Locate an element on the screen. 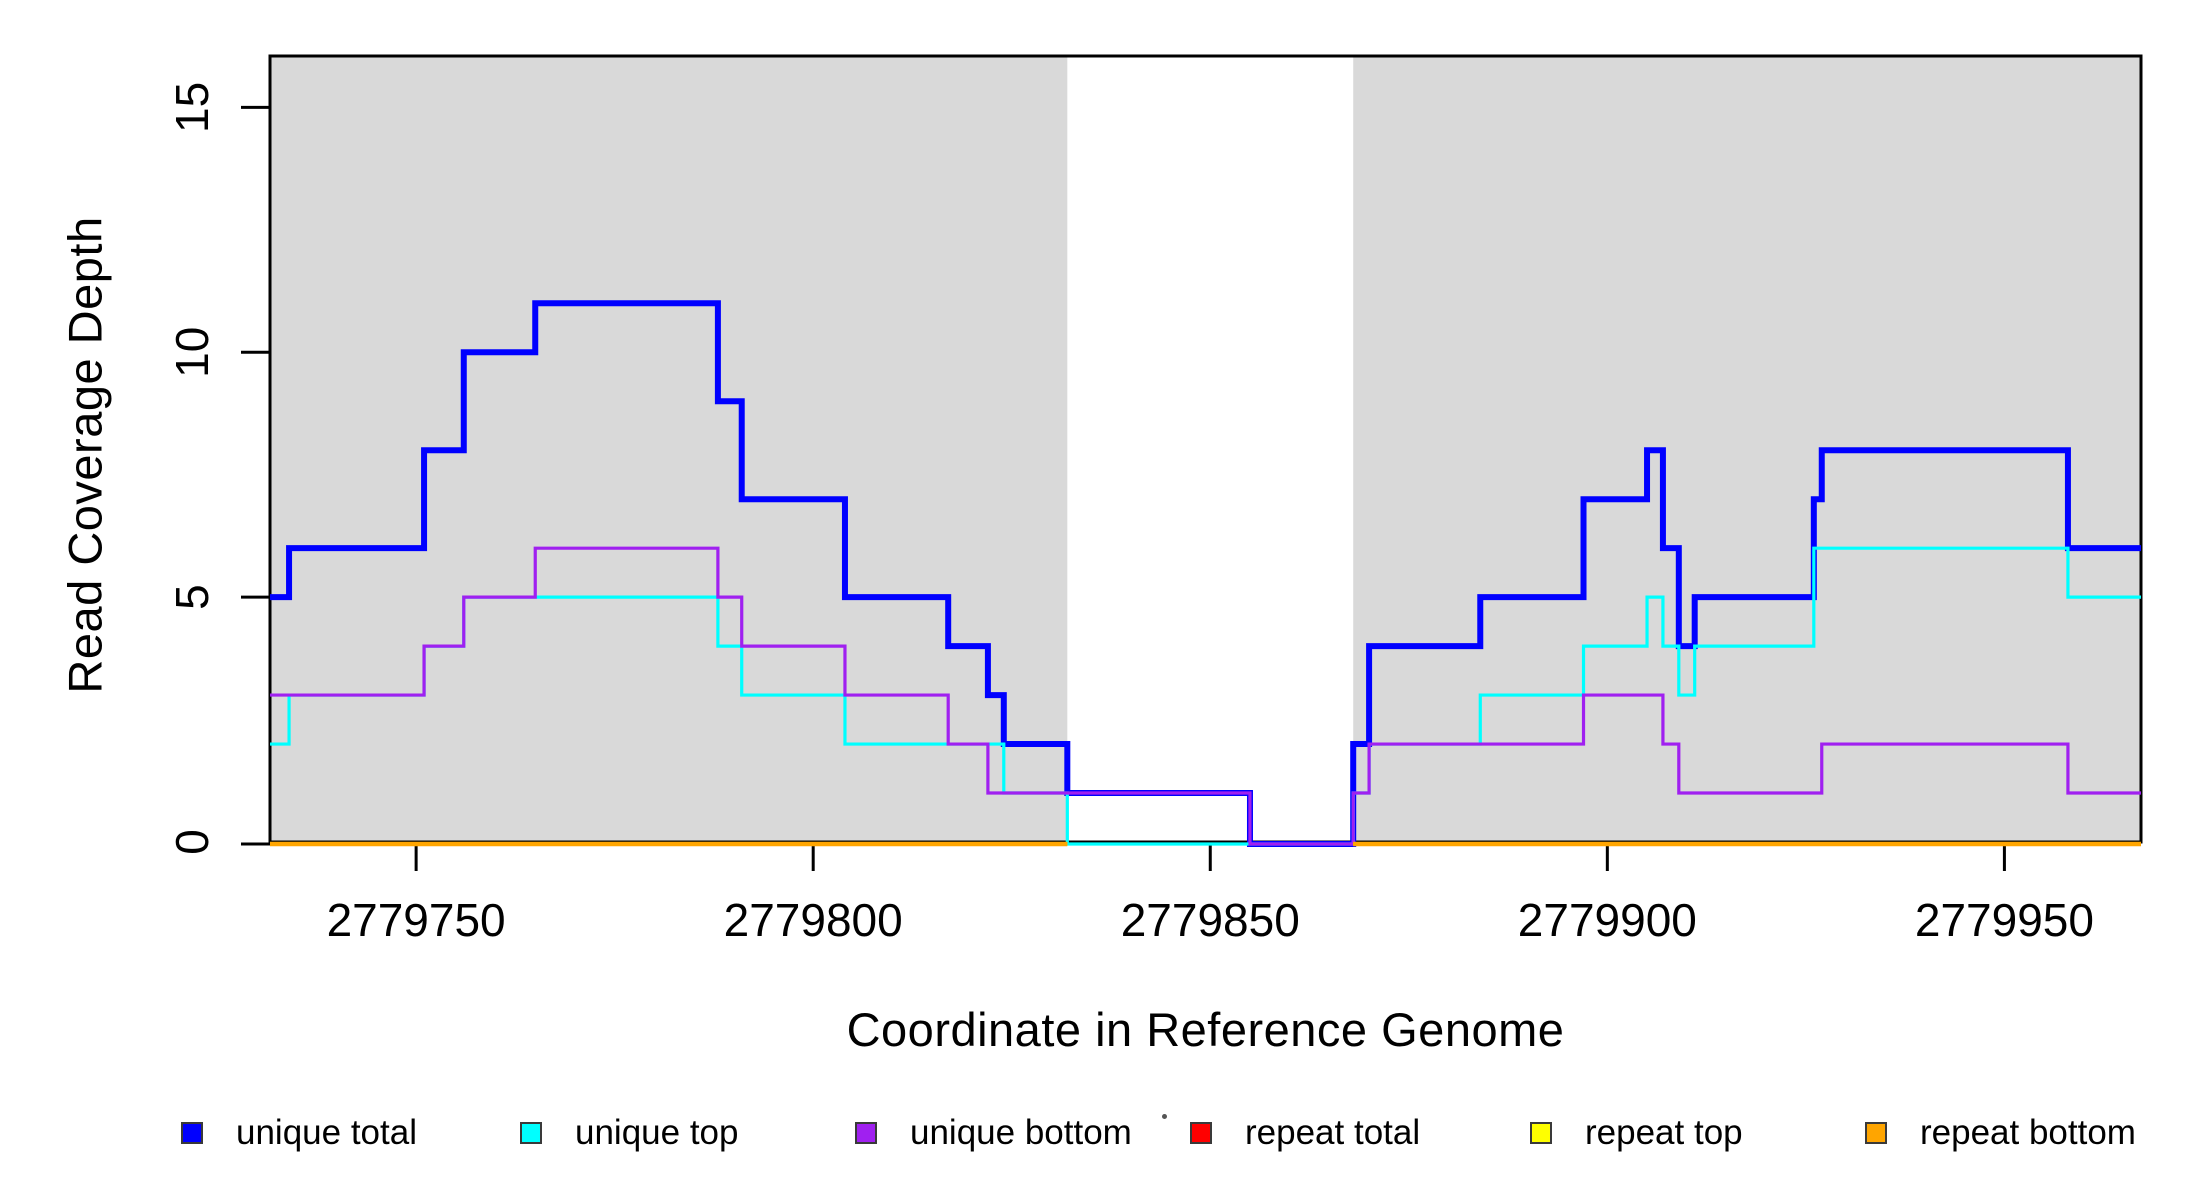 This screenshot has width=2200, height=1200. legend-label-repeat-bottom: repeat bottom is located at coordinates (2028, 1132).